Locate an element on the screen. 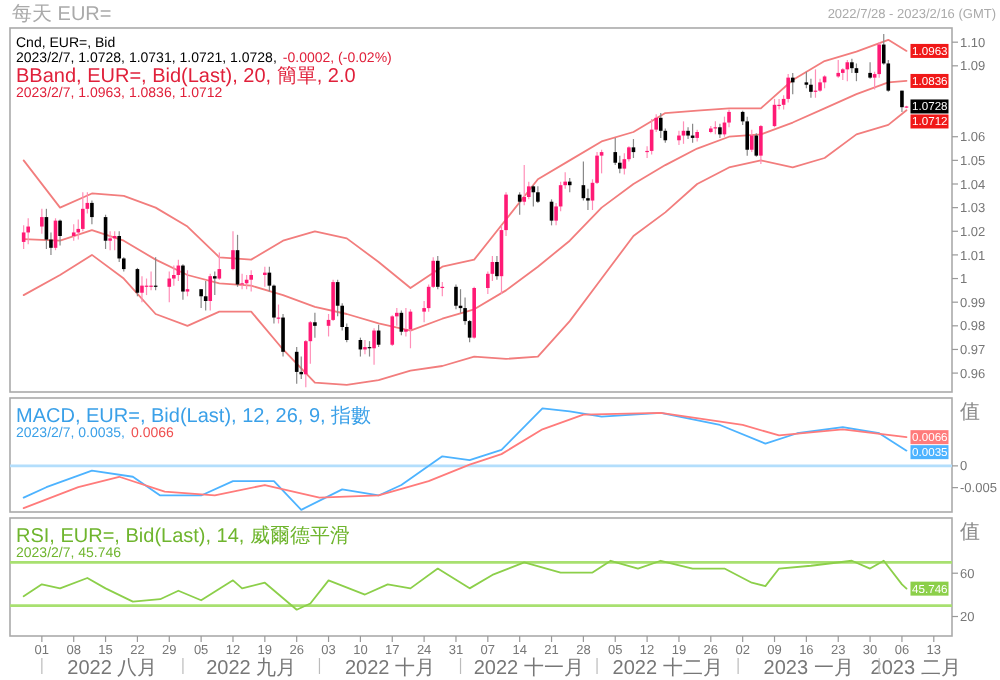  annotation: RSI, EUR=, Bid(Last), 14, 威爾德平滑 is located at coordinates (183, 536).